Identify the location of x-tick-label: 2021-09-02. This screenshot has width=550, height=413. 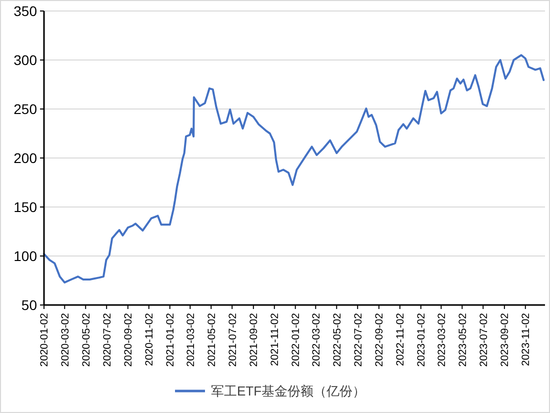
(254, 339).